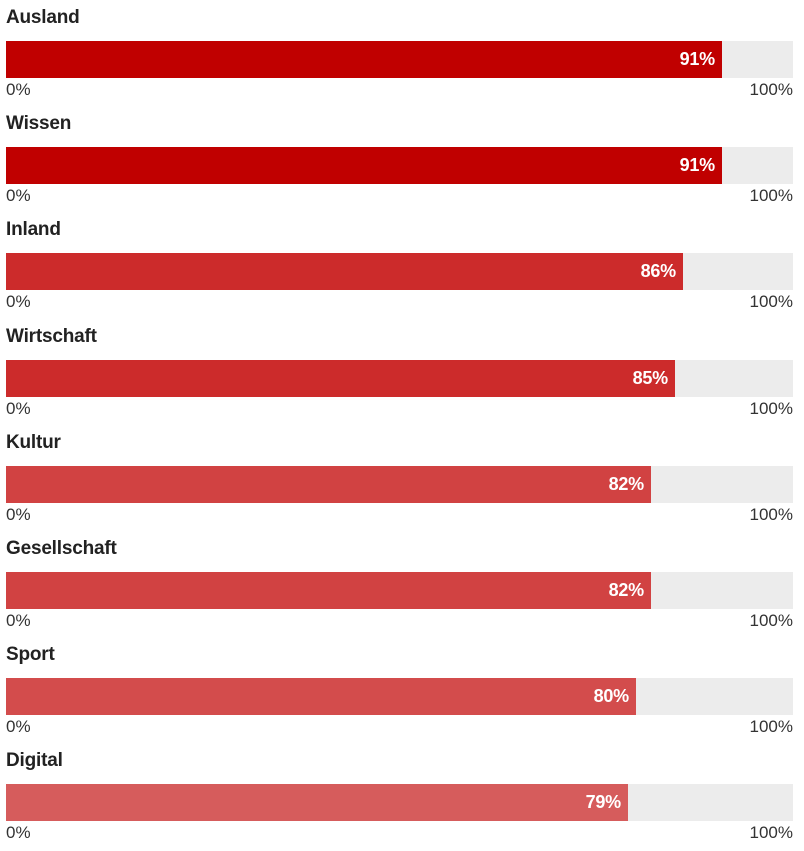  Describe the element at coordinates (317, 802) in the screenshot. I see `bar: 79%` at that location.